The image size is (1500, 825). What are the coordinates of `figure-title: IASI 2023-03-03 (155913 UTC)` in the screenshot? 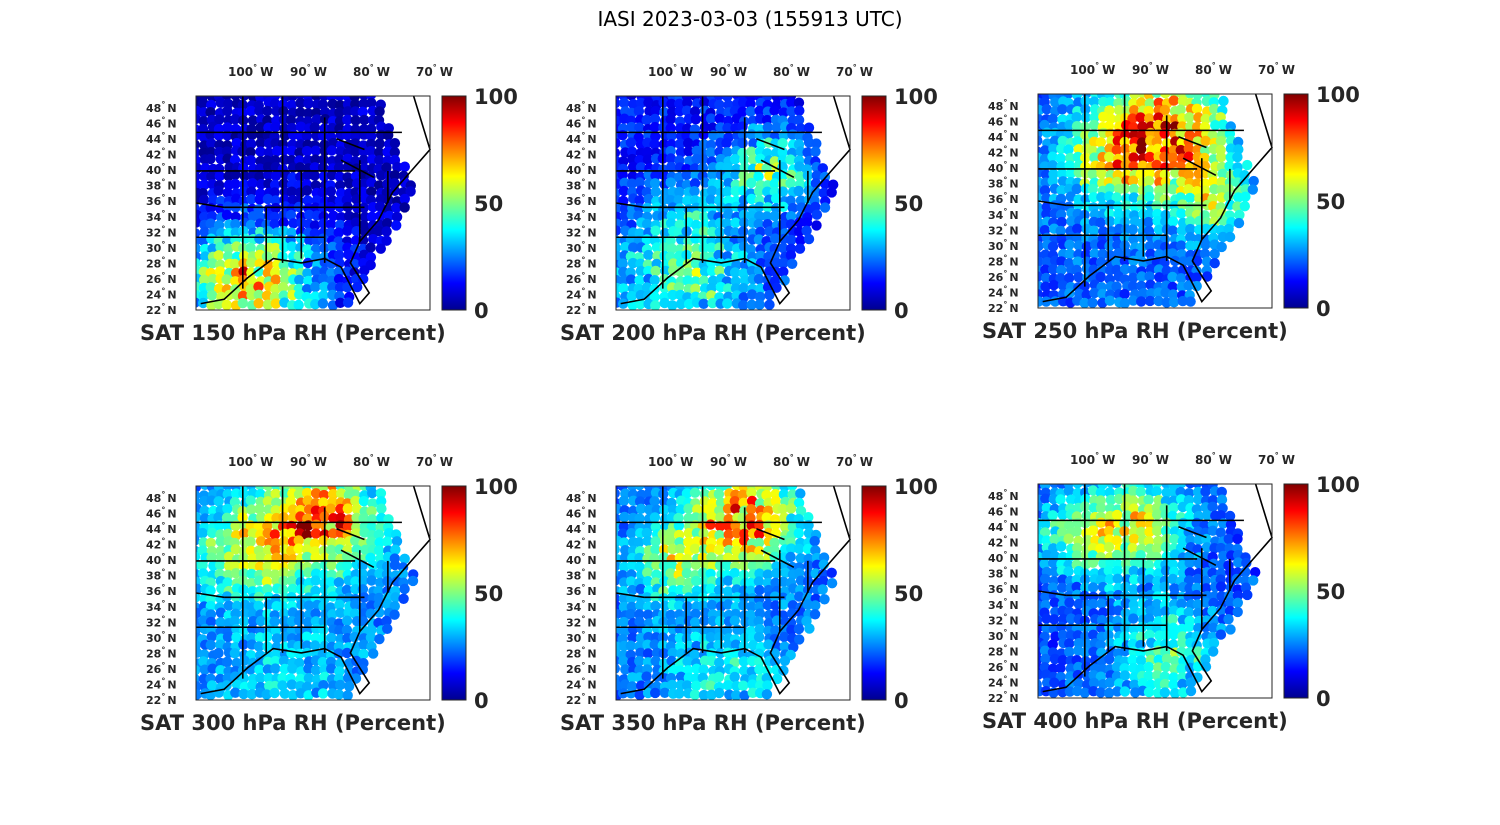 It's located at (750, 19).